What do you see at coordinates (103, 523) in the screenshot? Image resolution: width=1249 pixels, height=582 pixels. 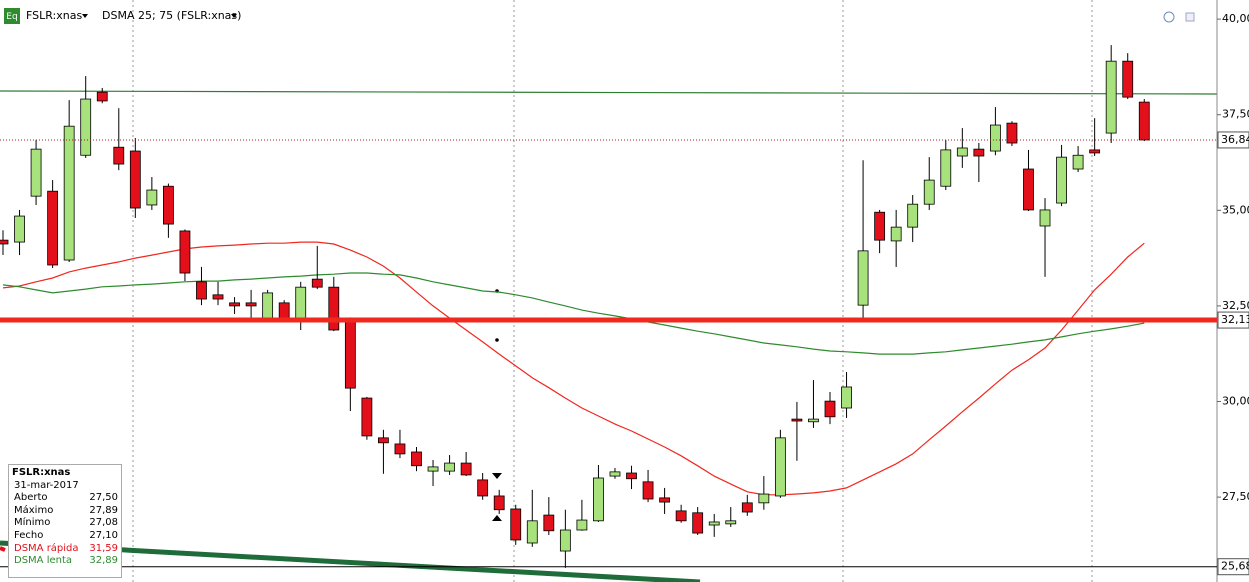 I see `row-value: 27,08` at bounding box center [103, 523].